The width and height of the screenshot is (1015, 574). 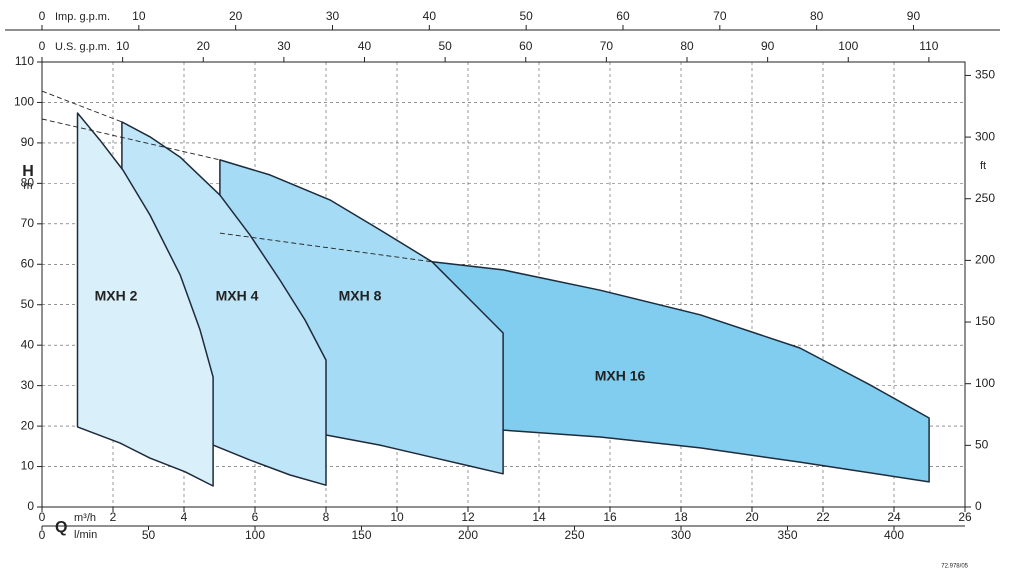 I want to click on x-tick-label: 24, so click(x=894, y=517).